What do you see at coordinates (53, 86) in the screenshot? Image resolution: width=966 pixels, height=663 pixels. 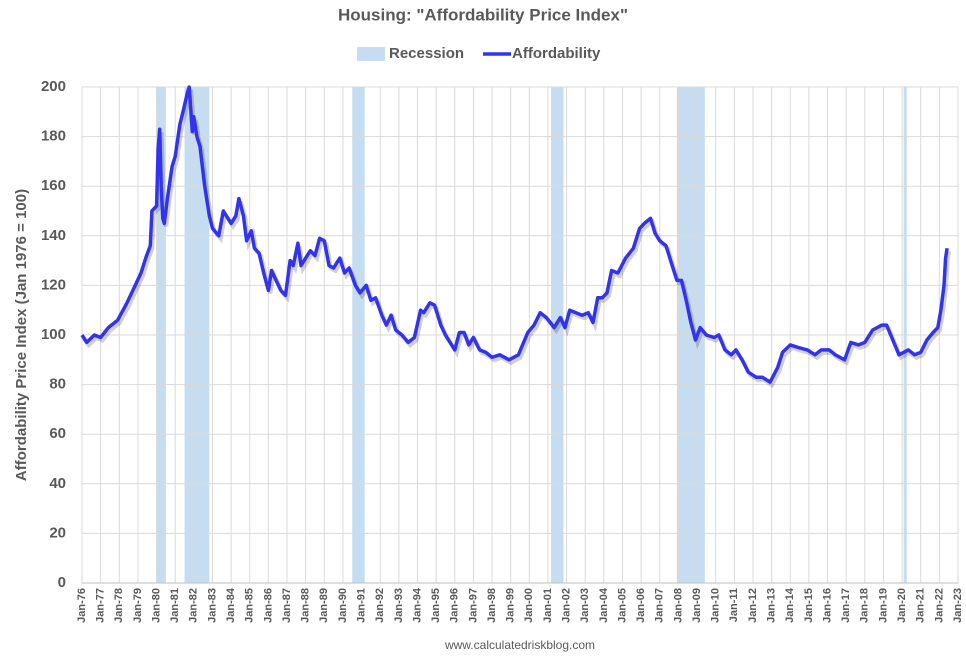 I see `y-tick-label: 200` at bounding box center [53, 86].